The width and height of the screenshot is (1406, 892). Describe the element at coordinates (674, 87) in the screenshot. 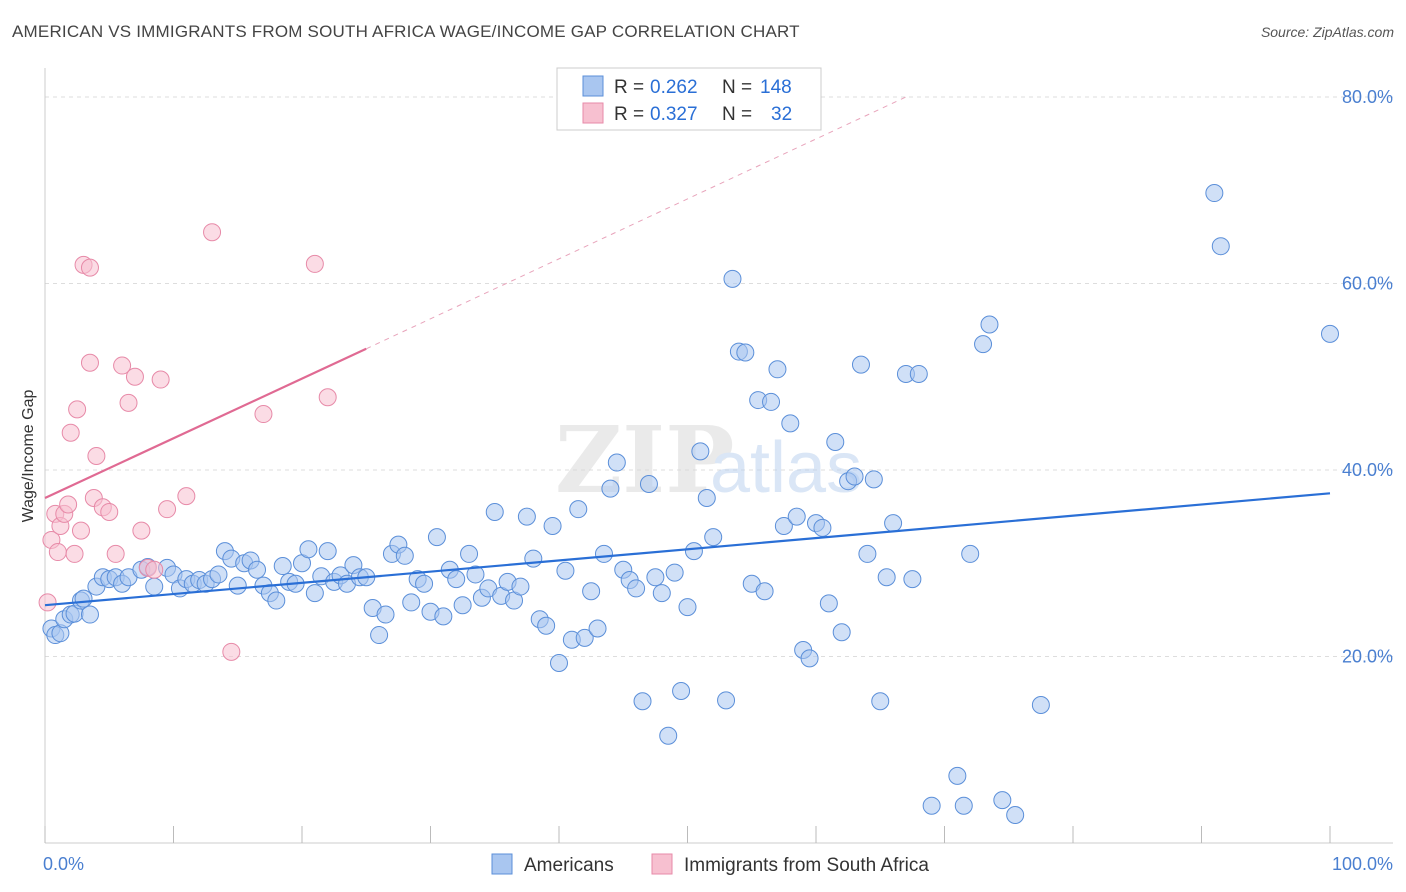

I see `legend-r-value-1: 0.262` at that location.